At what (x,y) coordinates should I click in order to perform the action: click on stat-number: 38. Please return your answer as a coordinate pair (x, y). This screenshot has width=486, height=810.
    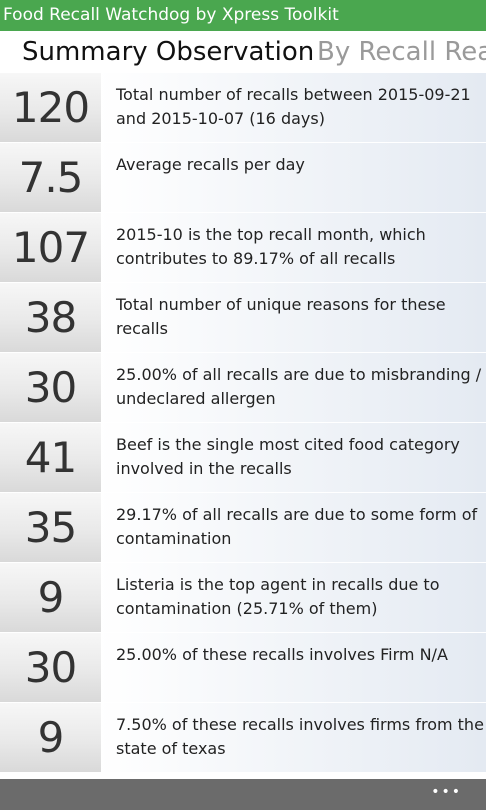
    Looking at the image, I should click on (50, 317).